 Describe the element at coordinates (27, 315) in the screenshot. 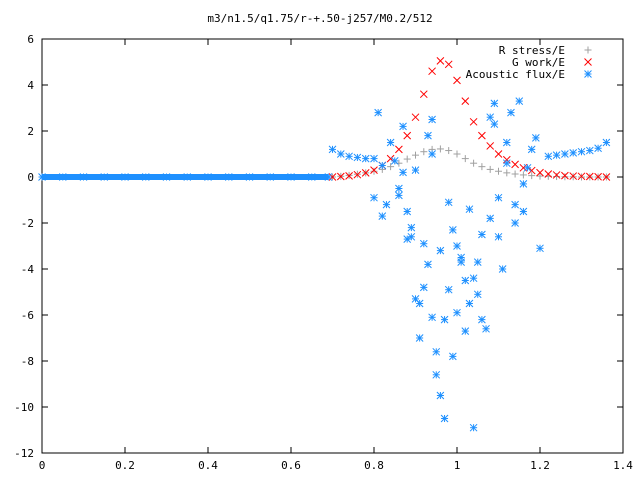

I see `y-tick-label: -6` at that location.